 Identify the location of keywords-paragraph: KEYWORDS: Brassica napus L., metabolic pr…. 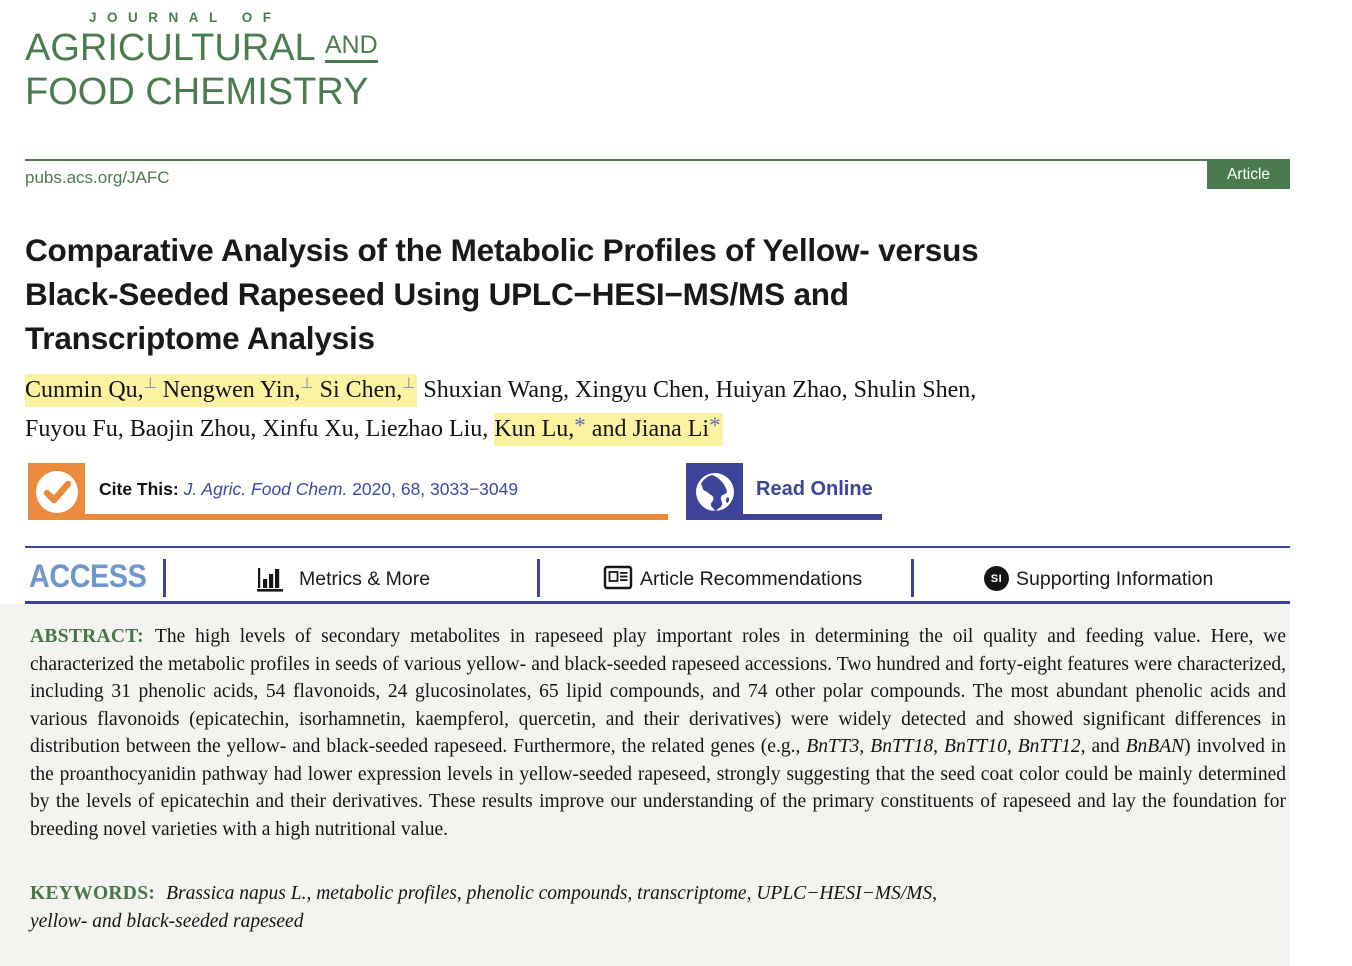
(580, 908).